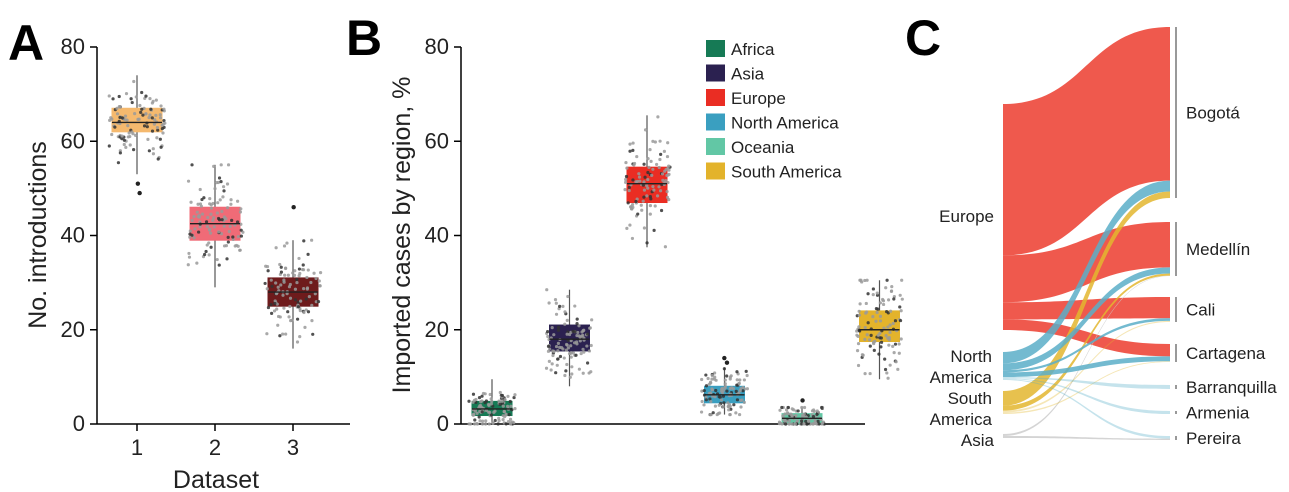 This screenshot has height=492, width=1289. What do you see at coordinates (1218, 413) in the screenshot?
I see `sankey-target-label: Armenia` at bounding box center [1218, 413].